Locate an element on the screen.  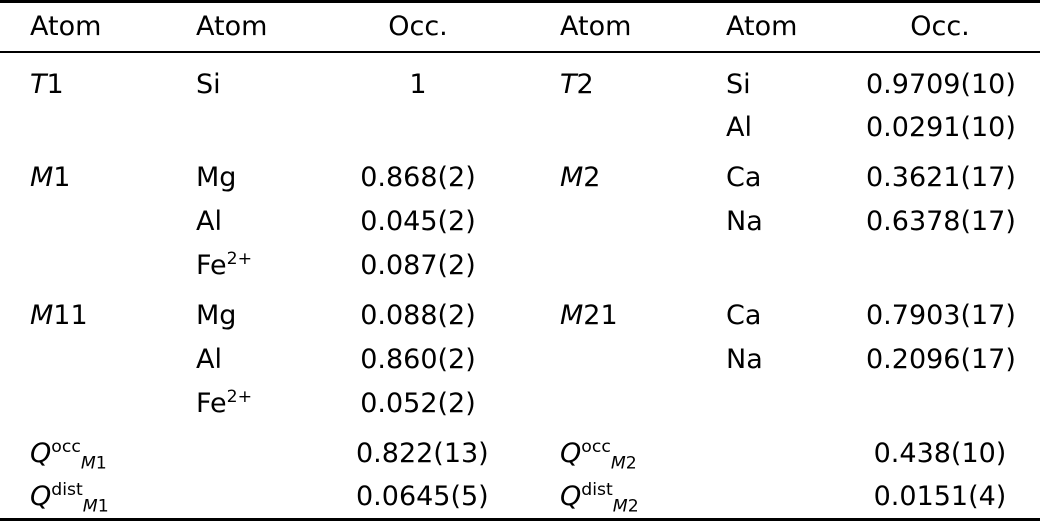
site-cell: M21 is located at coordinates (589, 315).